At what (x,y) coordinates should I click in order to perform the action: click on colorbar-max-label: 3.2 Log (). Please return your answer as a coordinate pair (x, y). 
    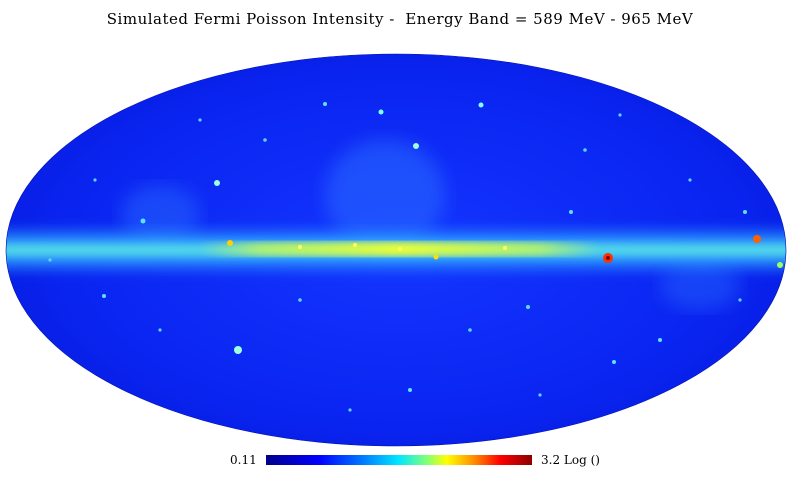
    Looking at the image, I should click on (570, 460).